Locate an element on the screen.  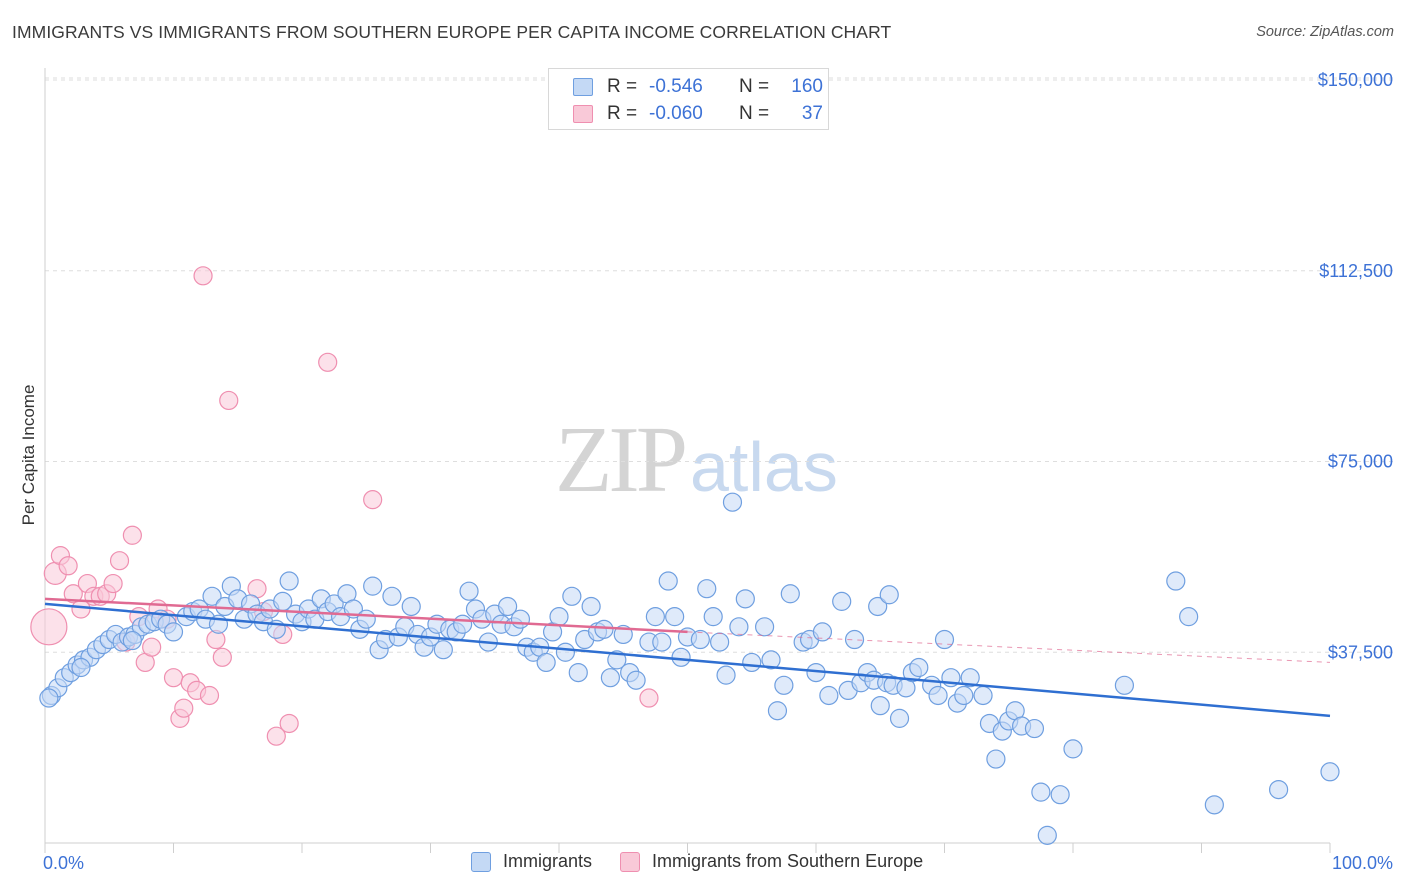
series-legend-southern-europe: Immigrants from Southern Europe is located at coordinates (771, 861).